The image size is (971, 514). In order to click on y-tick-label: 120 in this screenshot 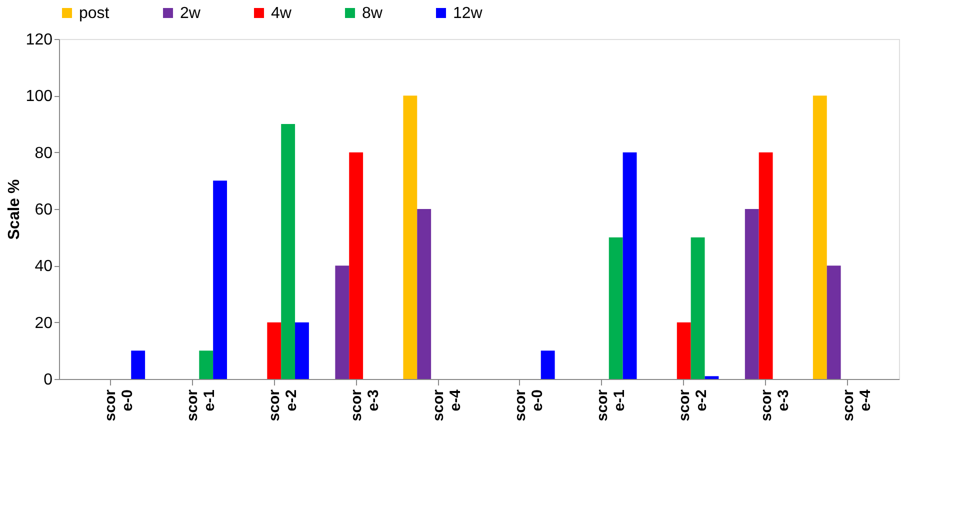, I will do `click(39, 40)`.